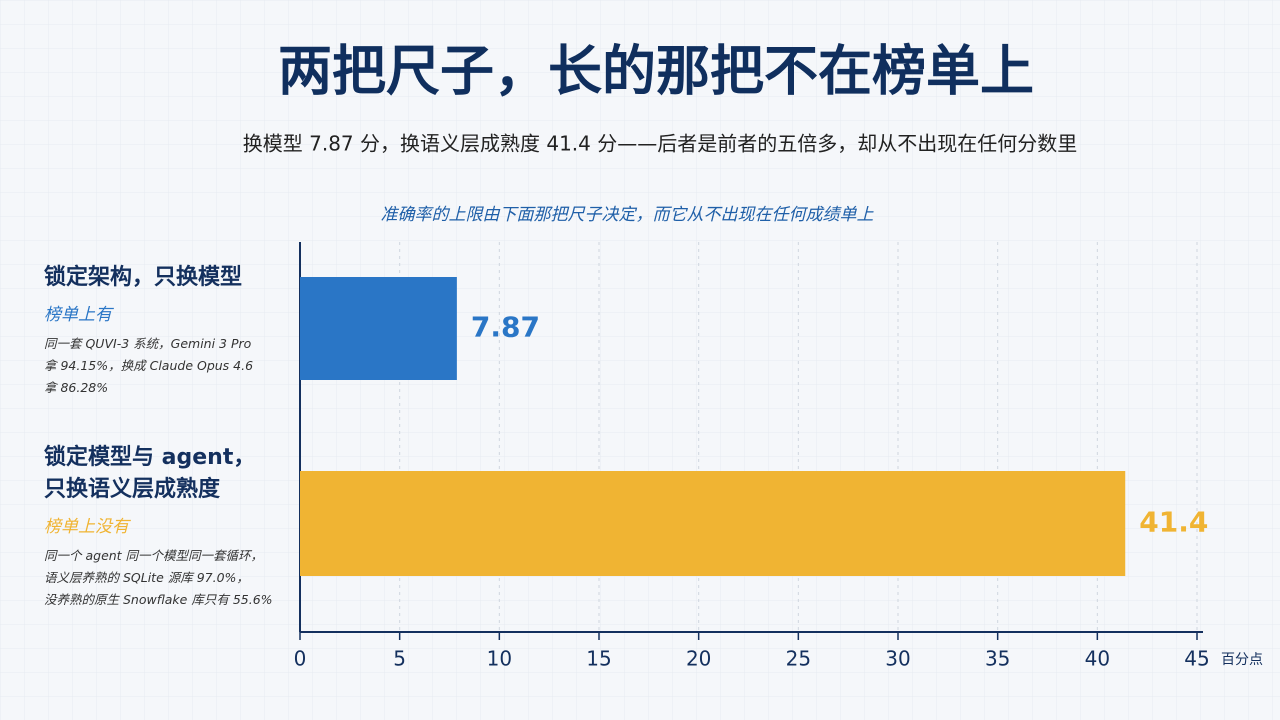 Image resolution: width=1280 pixels, height=720 pixels. Describe the element at coordinates (656, 71) in the screenshot. I see `chart-title: 两把尺子，长的那把不在榜单上` at that location.